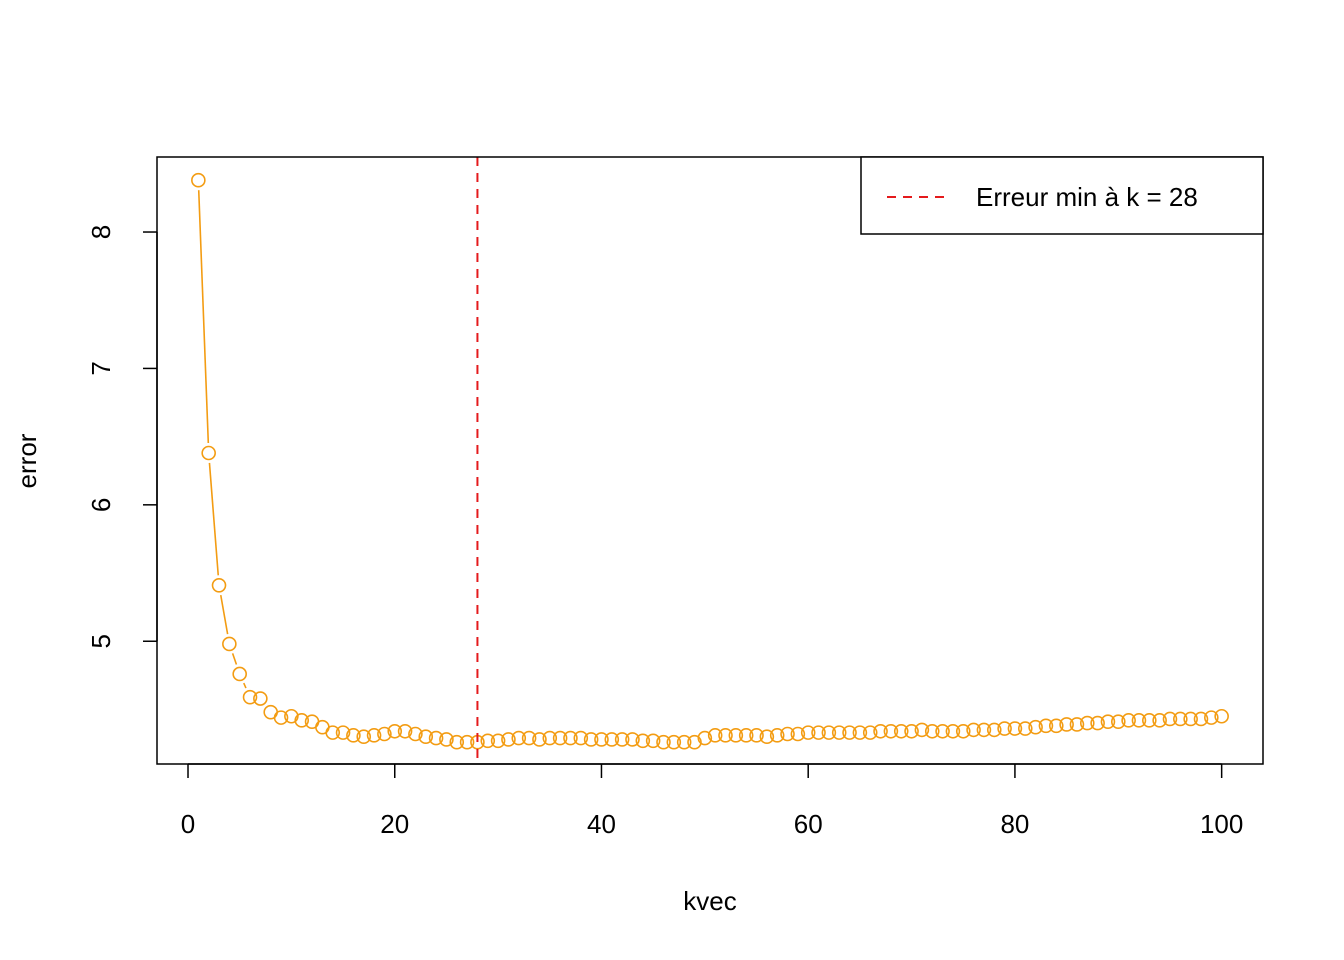 The image size is (1344, 960). Describe the element at coordinates (101, 368) in the screenshot. I see `y-tick-label: 7` at that location.